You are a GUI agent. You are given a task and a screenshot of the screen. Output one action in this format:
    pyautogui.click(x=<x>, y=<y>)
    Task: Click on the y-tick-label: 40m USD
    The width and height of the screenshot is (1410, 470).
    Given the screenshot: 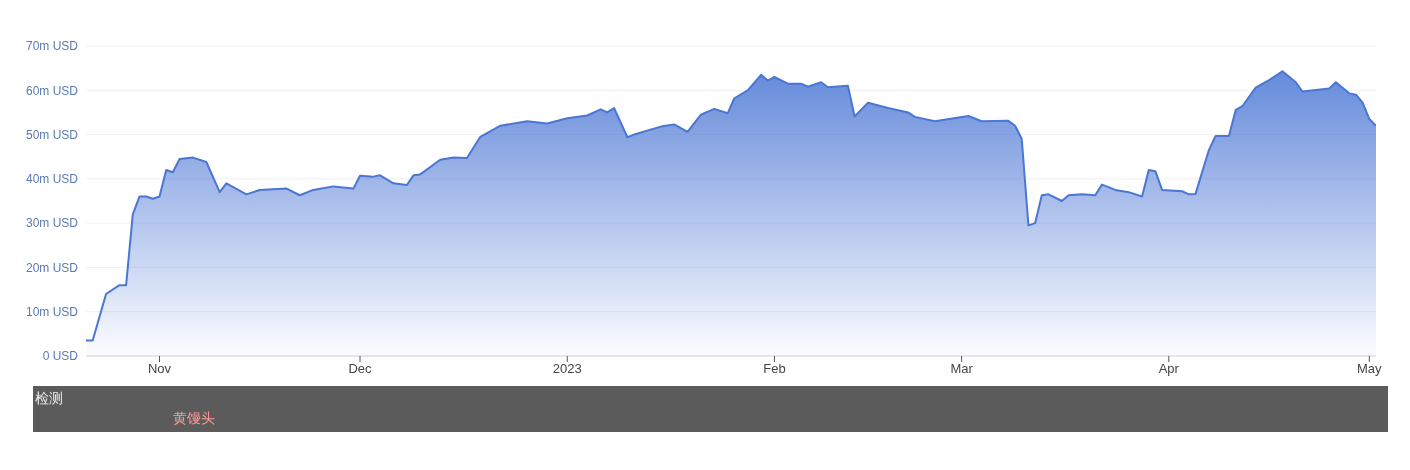 What is the action you would take?
    pyautogui.click(x=52, y=179)
    